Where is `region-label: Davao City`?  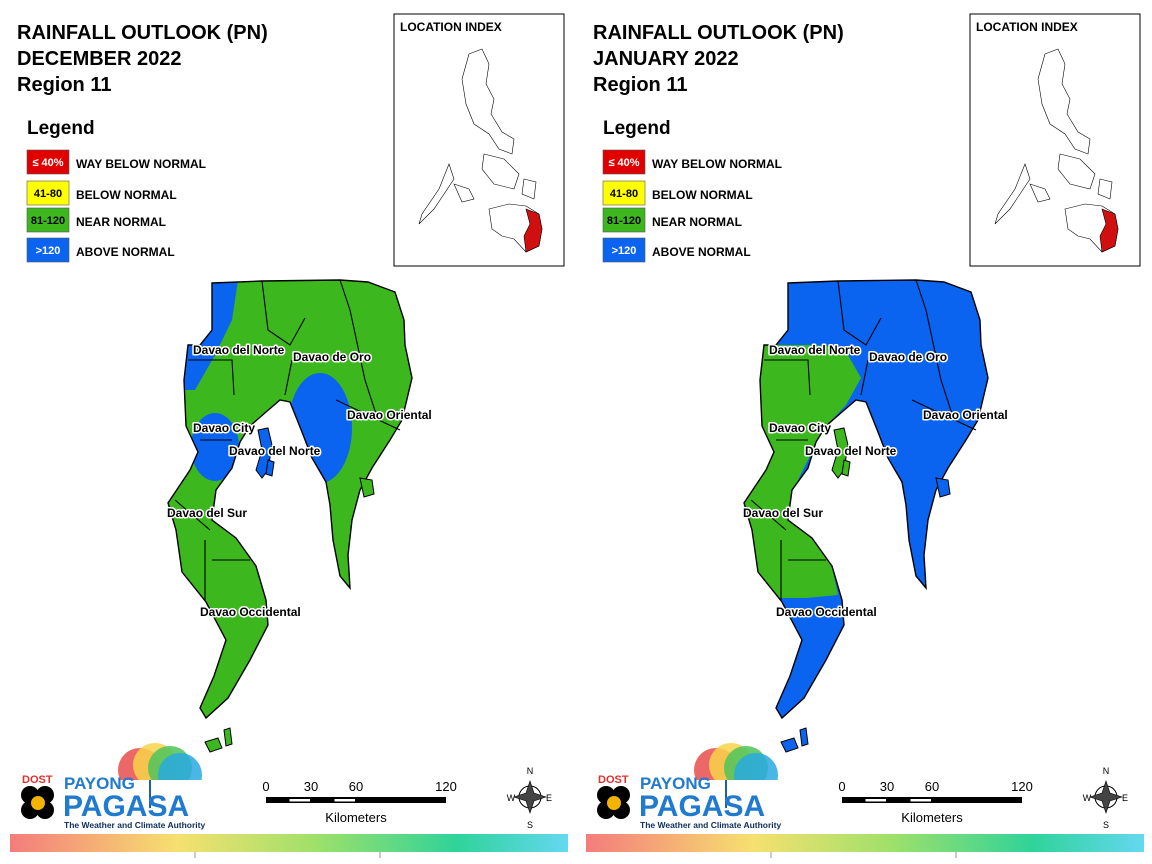 region-label: Davao City is located at coordinates (800, 428).